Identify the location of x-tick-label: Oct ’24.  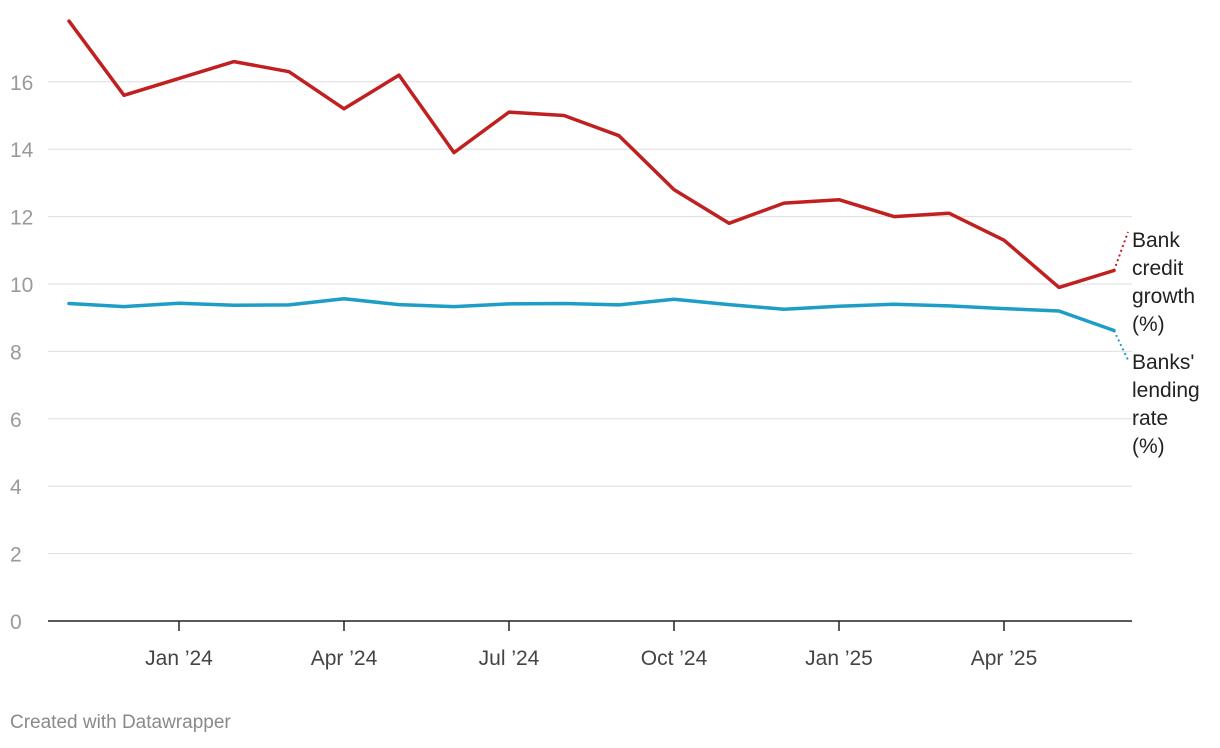
(674, 658).